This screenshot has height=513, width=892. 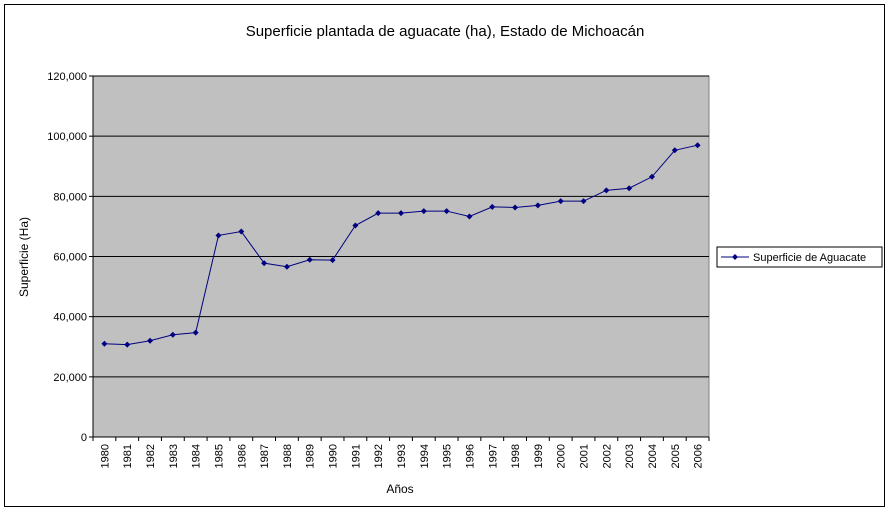 What do you see at coordinates (197, 456) in the screenshot?
I see `x-tick-label: 1984` at bounding box center [197, 456].